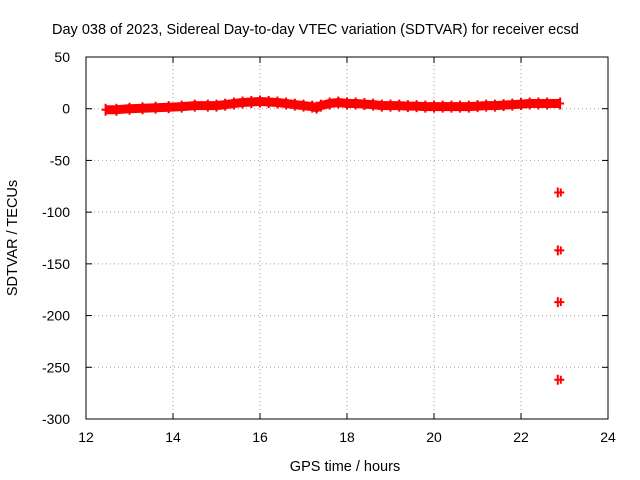  Describe the element at coordinates (66, 109) in the screenshot. I see `y-tick-label: 0` at that location.